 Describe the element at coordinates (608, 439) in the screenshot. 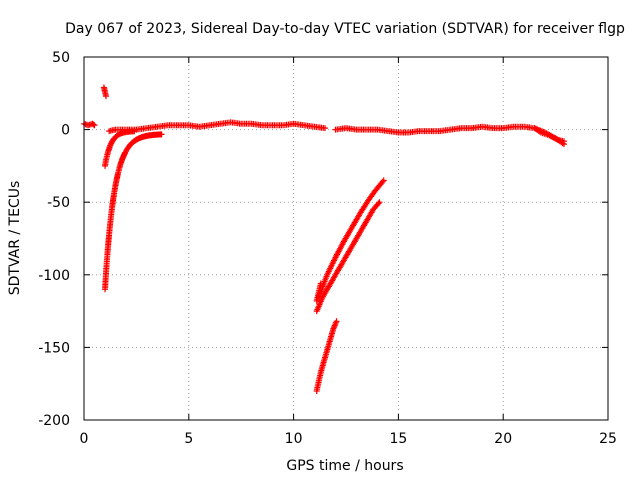

I see `x-tick-label: 25` at that location.